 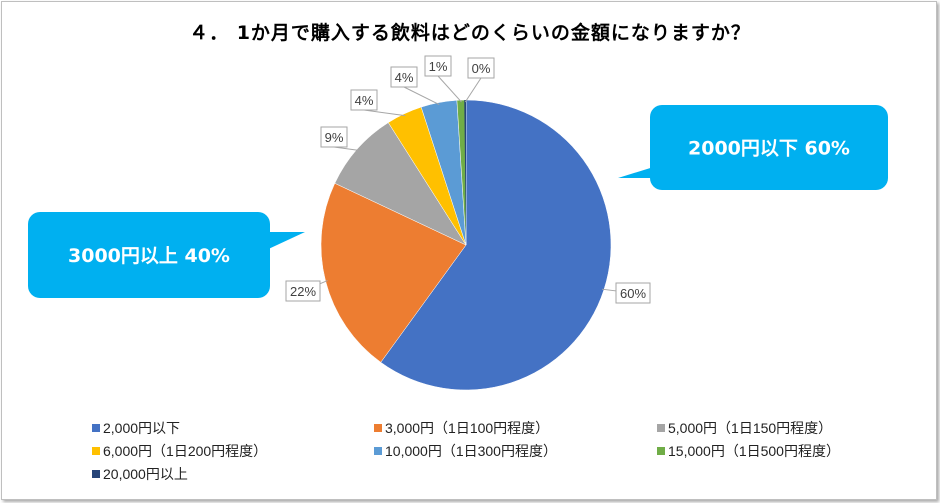 What do you see at coordinates (769, 149) in the screenshot?
I see `svg-text: 2000円以下 60%` at bounding box center [769, 149].